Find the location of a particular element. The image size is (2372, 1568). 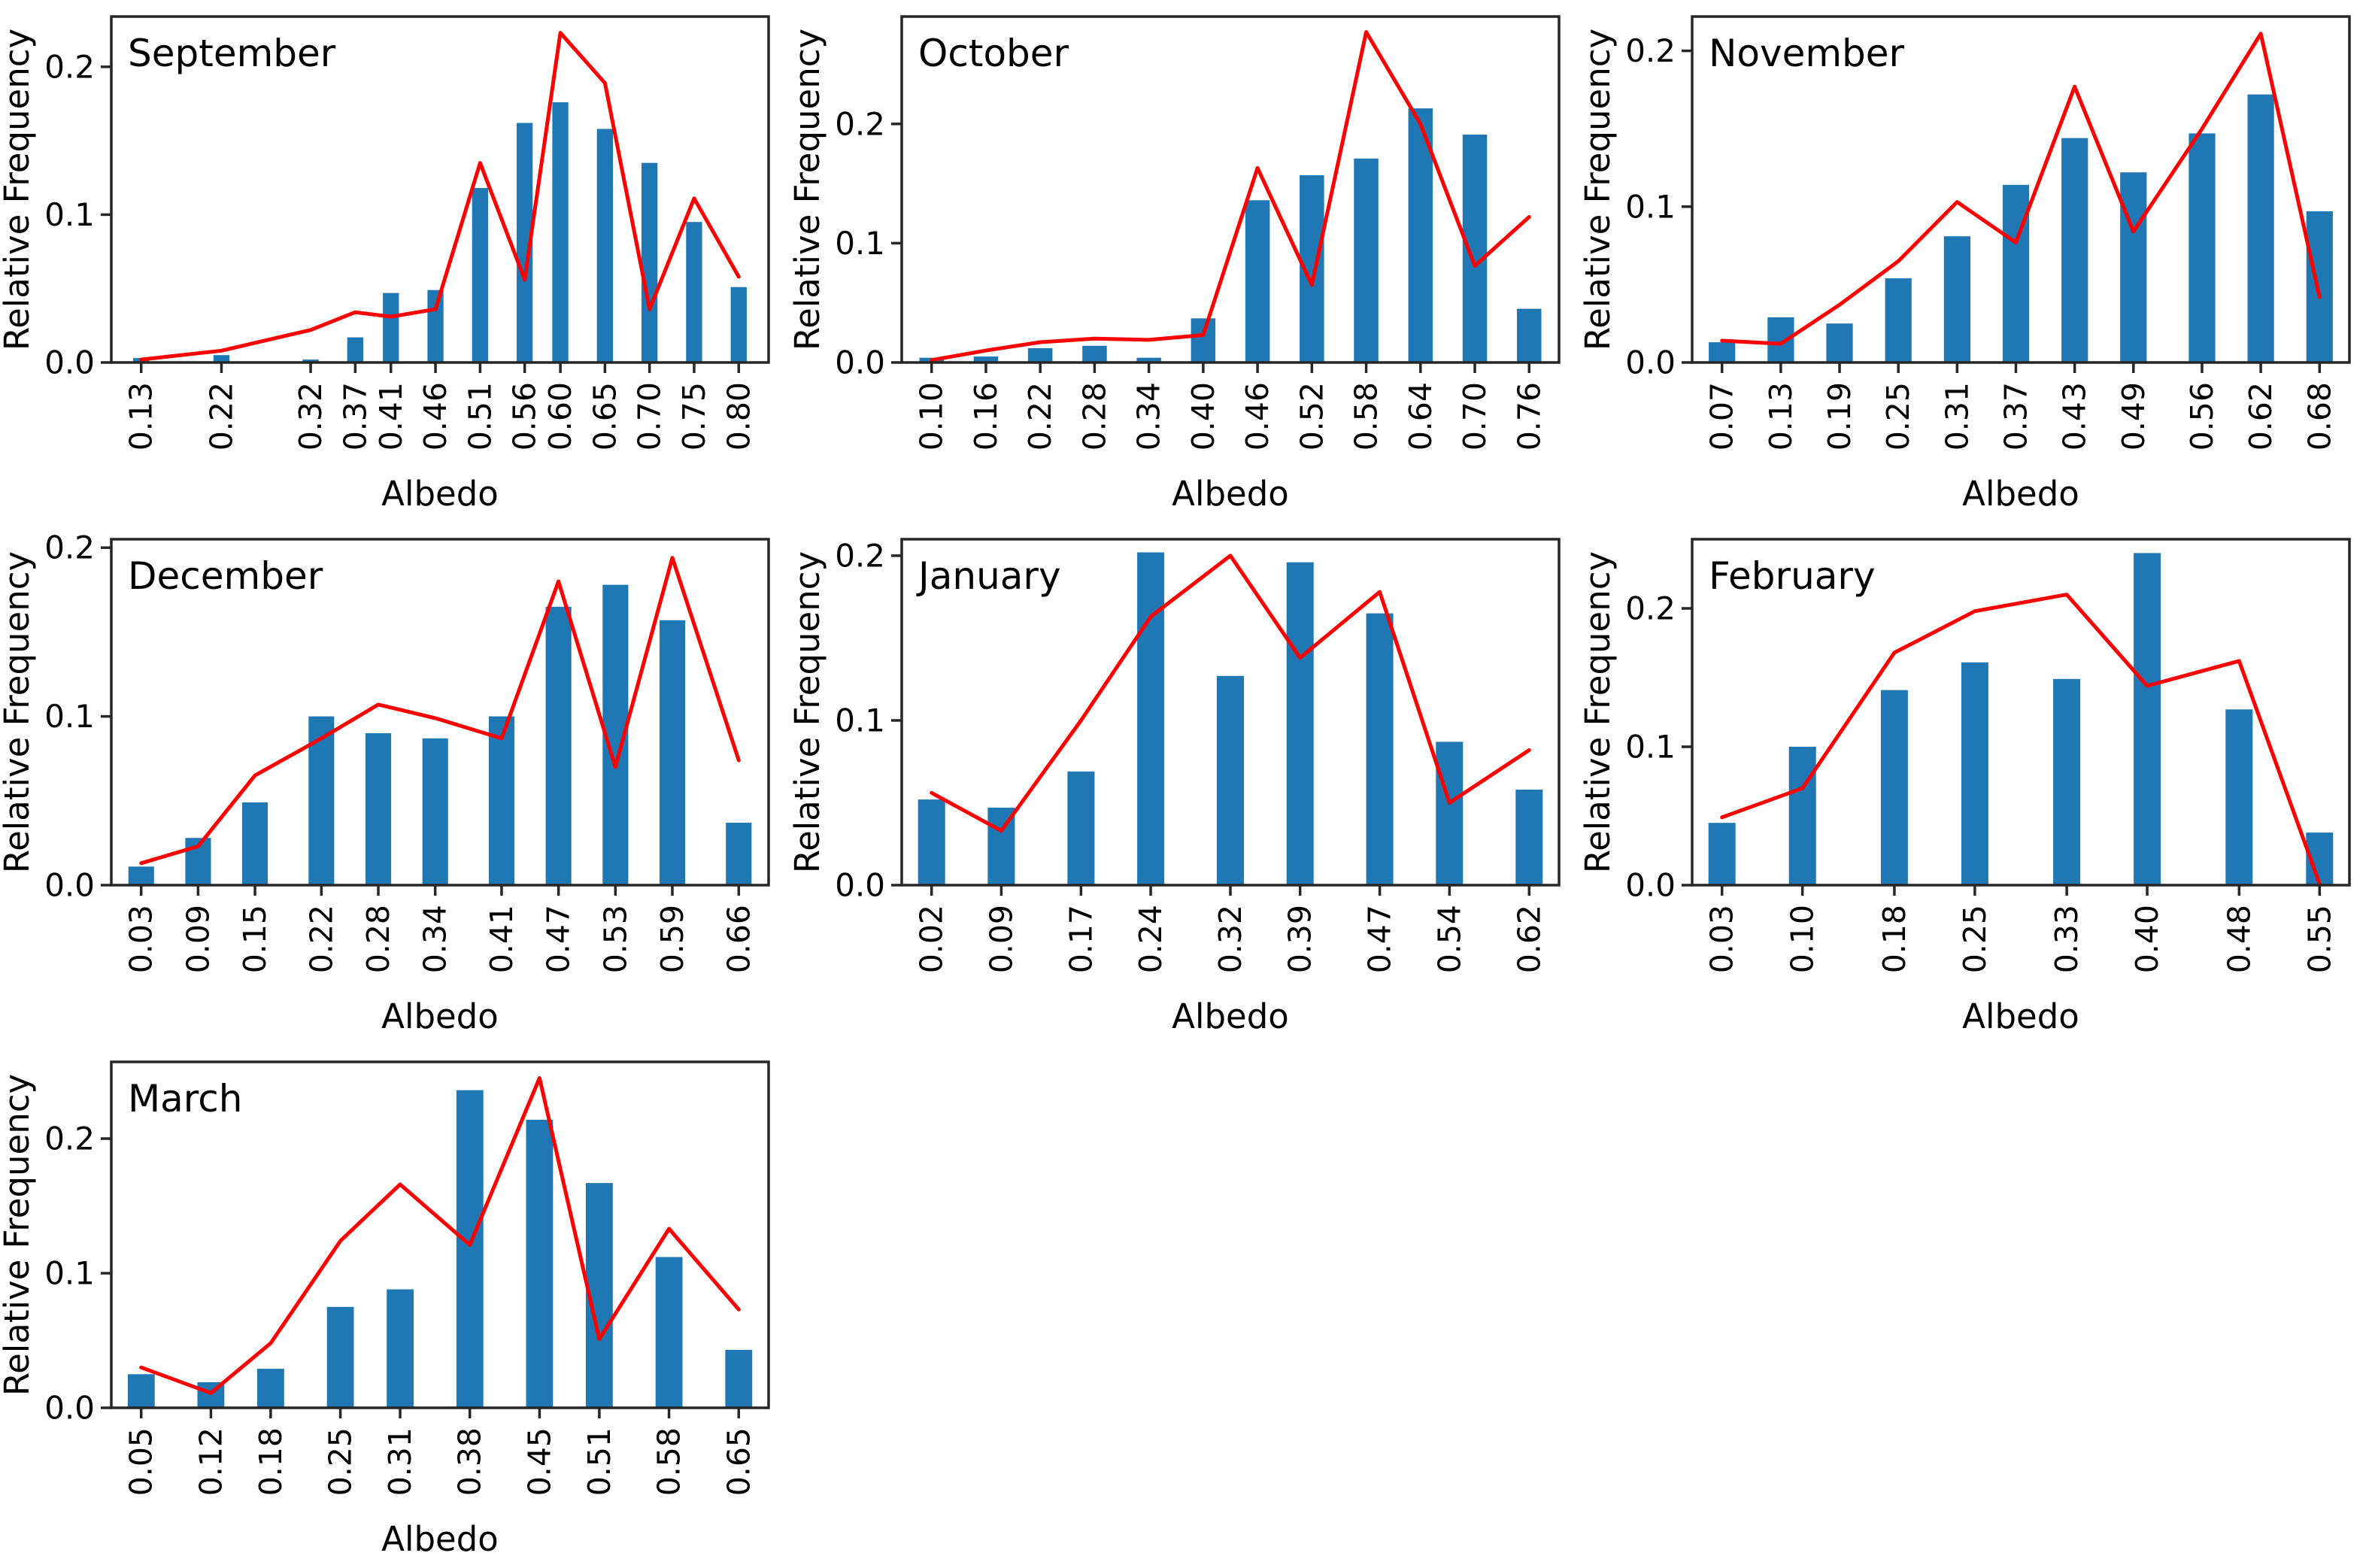

x-tick-label: 0.51 is located at coordinates (480, 416).